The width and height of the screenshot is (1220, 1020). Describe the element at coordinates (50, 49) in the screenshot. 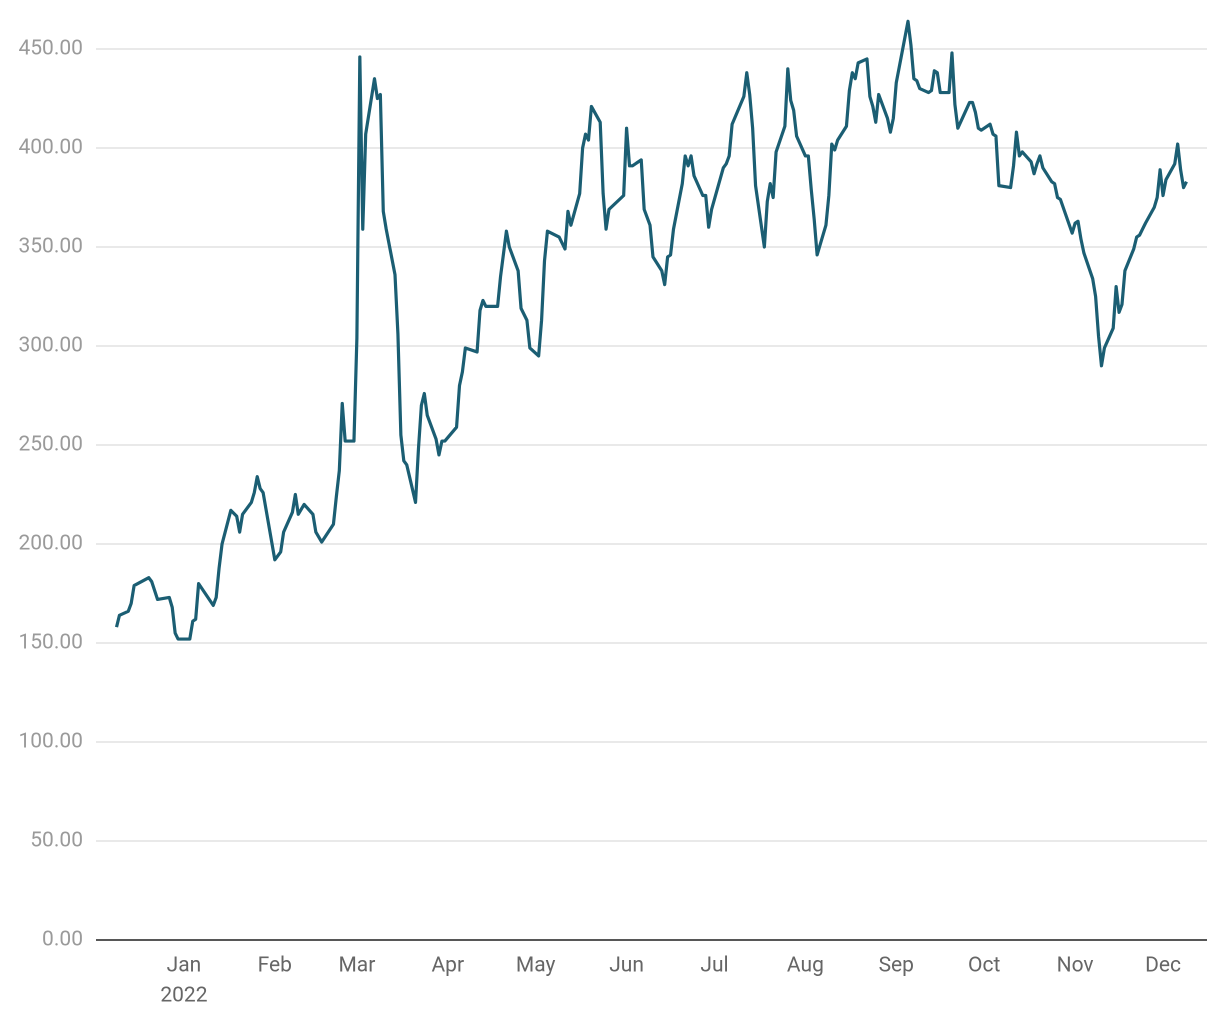

I see `y-tick-label: 450.00` at that location.